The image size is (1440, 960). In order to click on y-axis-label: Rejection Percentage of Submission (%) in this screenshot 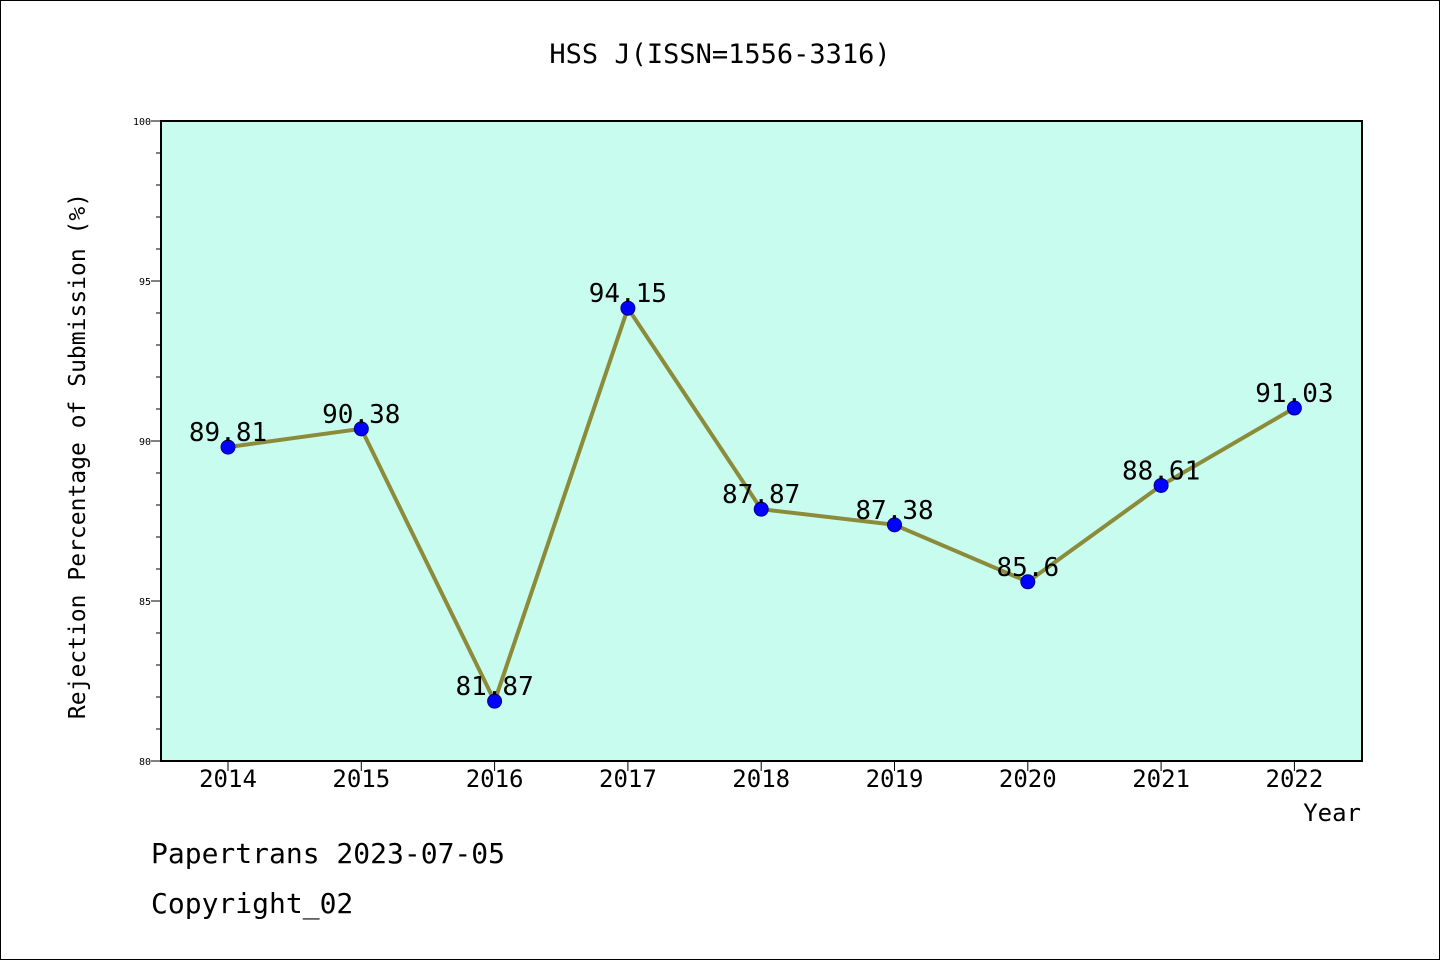, I will do `click(78, 456)`.